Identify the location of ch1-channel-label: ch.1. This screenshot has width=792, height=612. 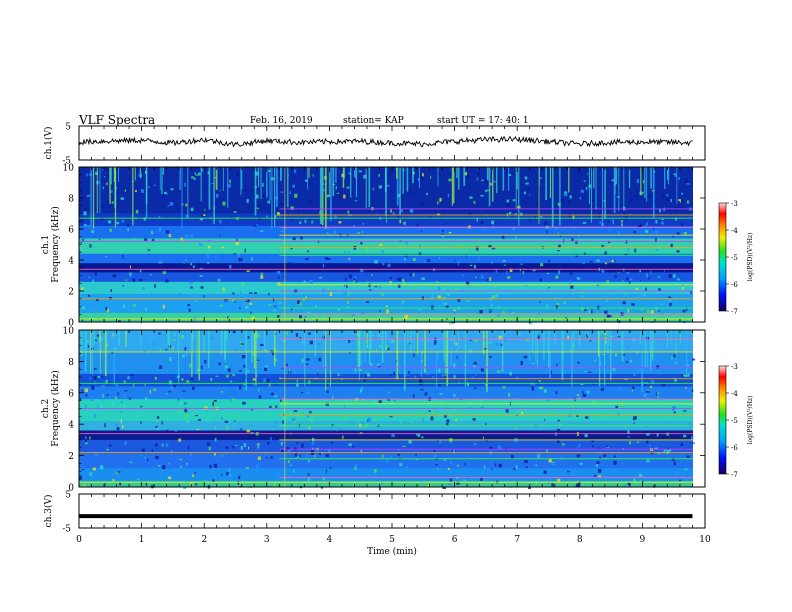
(46, 244).